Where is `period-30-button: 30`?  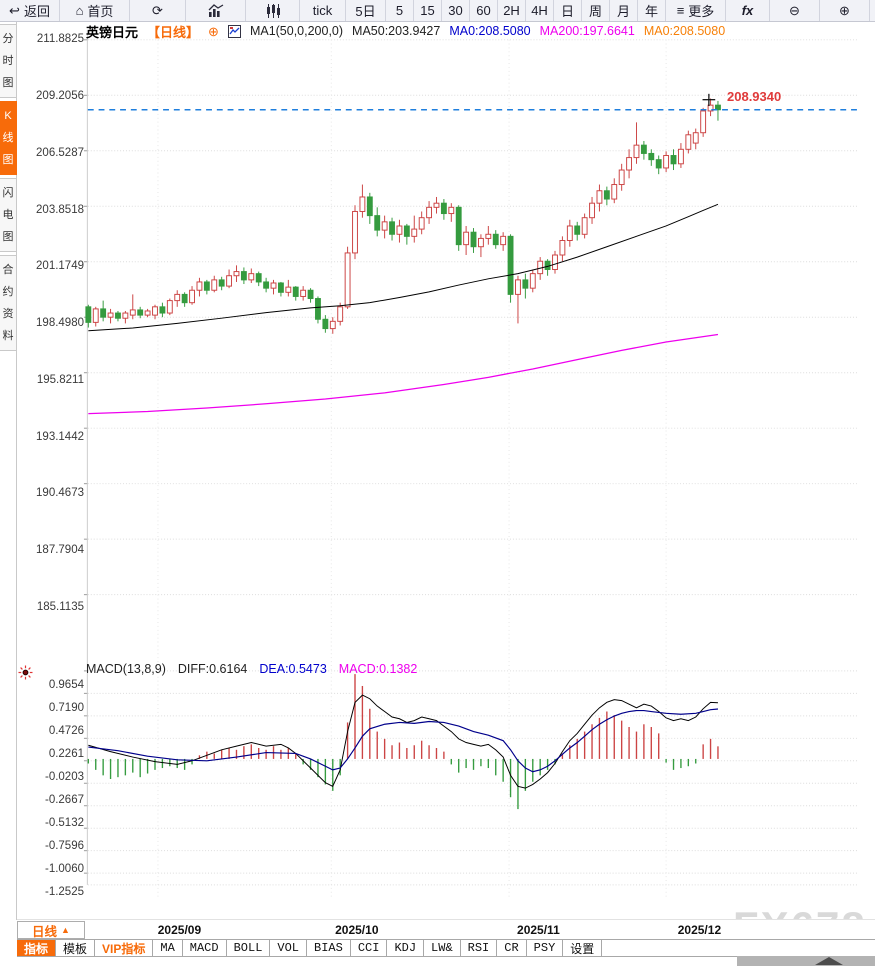
period-30-button: 30 is located at coordinates (456, 10).